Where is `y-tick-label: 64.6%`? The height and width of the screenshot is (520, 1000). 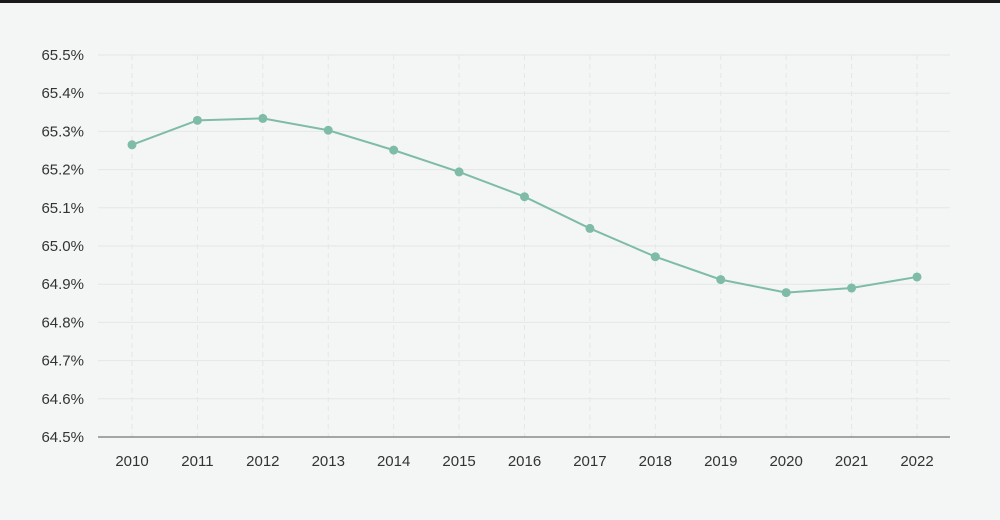 y-tick-label: 64.6% is located at coordinates (62, 399).